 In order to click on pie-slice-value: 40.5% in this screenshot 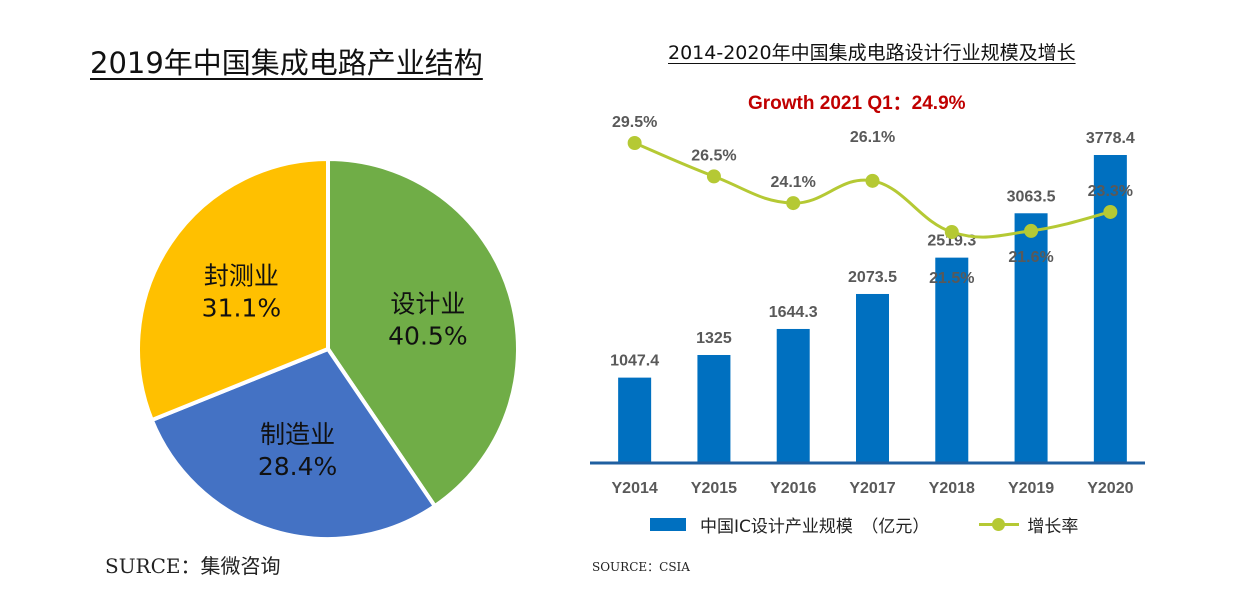, I will do `click(427, 335)`.